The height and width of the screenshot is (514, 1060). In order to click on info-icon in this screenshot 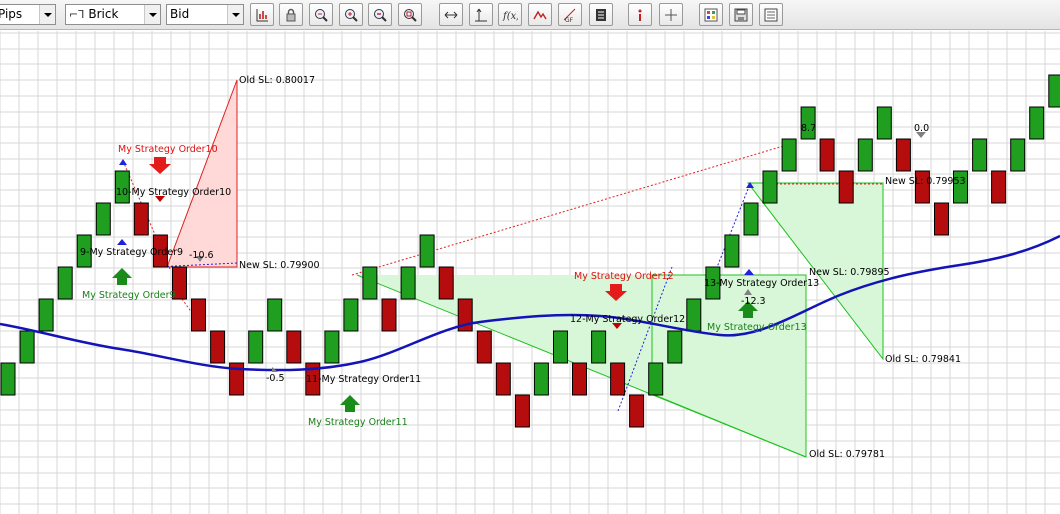, I will do `click(640, 15)`.